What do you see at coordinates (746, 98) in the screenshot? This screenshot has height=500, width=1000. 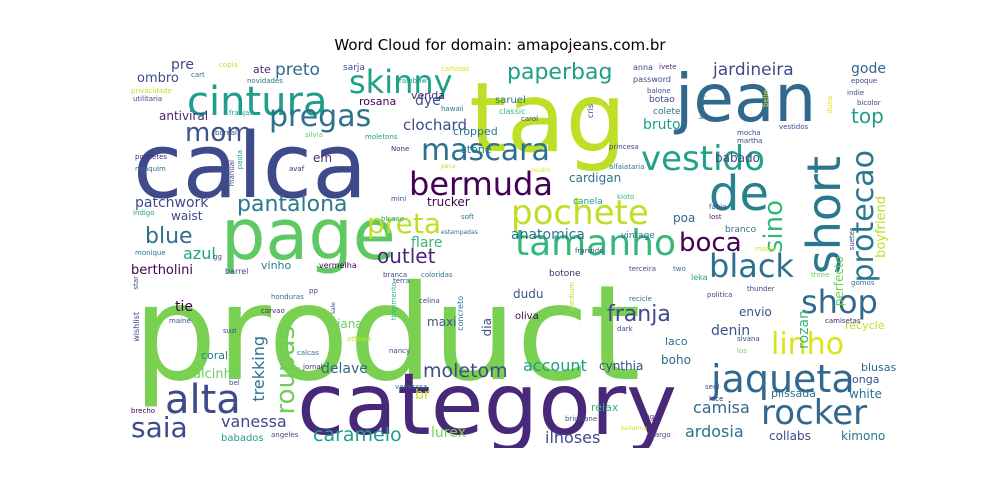 I see `word-jean: jean` at bounding box center [746, 98].